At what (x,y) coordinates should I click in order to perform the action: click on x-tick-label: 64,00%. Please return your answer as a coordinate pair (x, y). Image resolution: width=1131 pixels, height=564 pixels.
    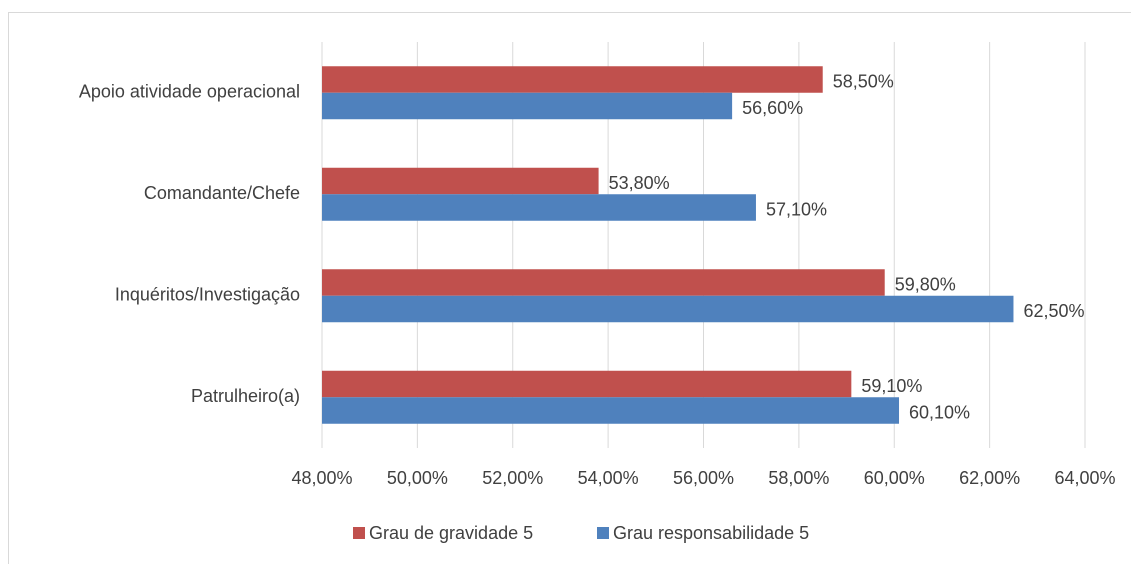
    Looking at the image, I should click on (1084, 478).